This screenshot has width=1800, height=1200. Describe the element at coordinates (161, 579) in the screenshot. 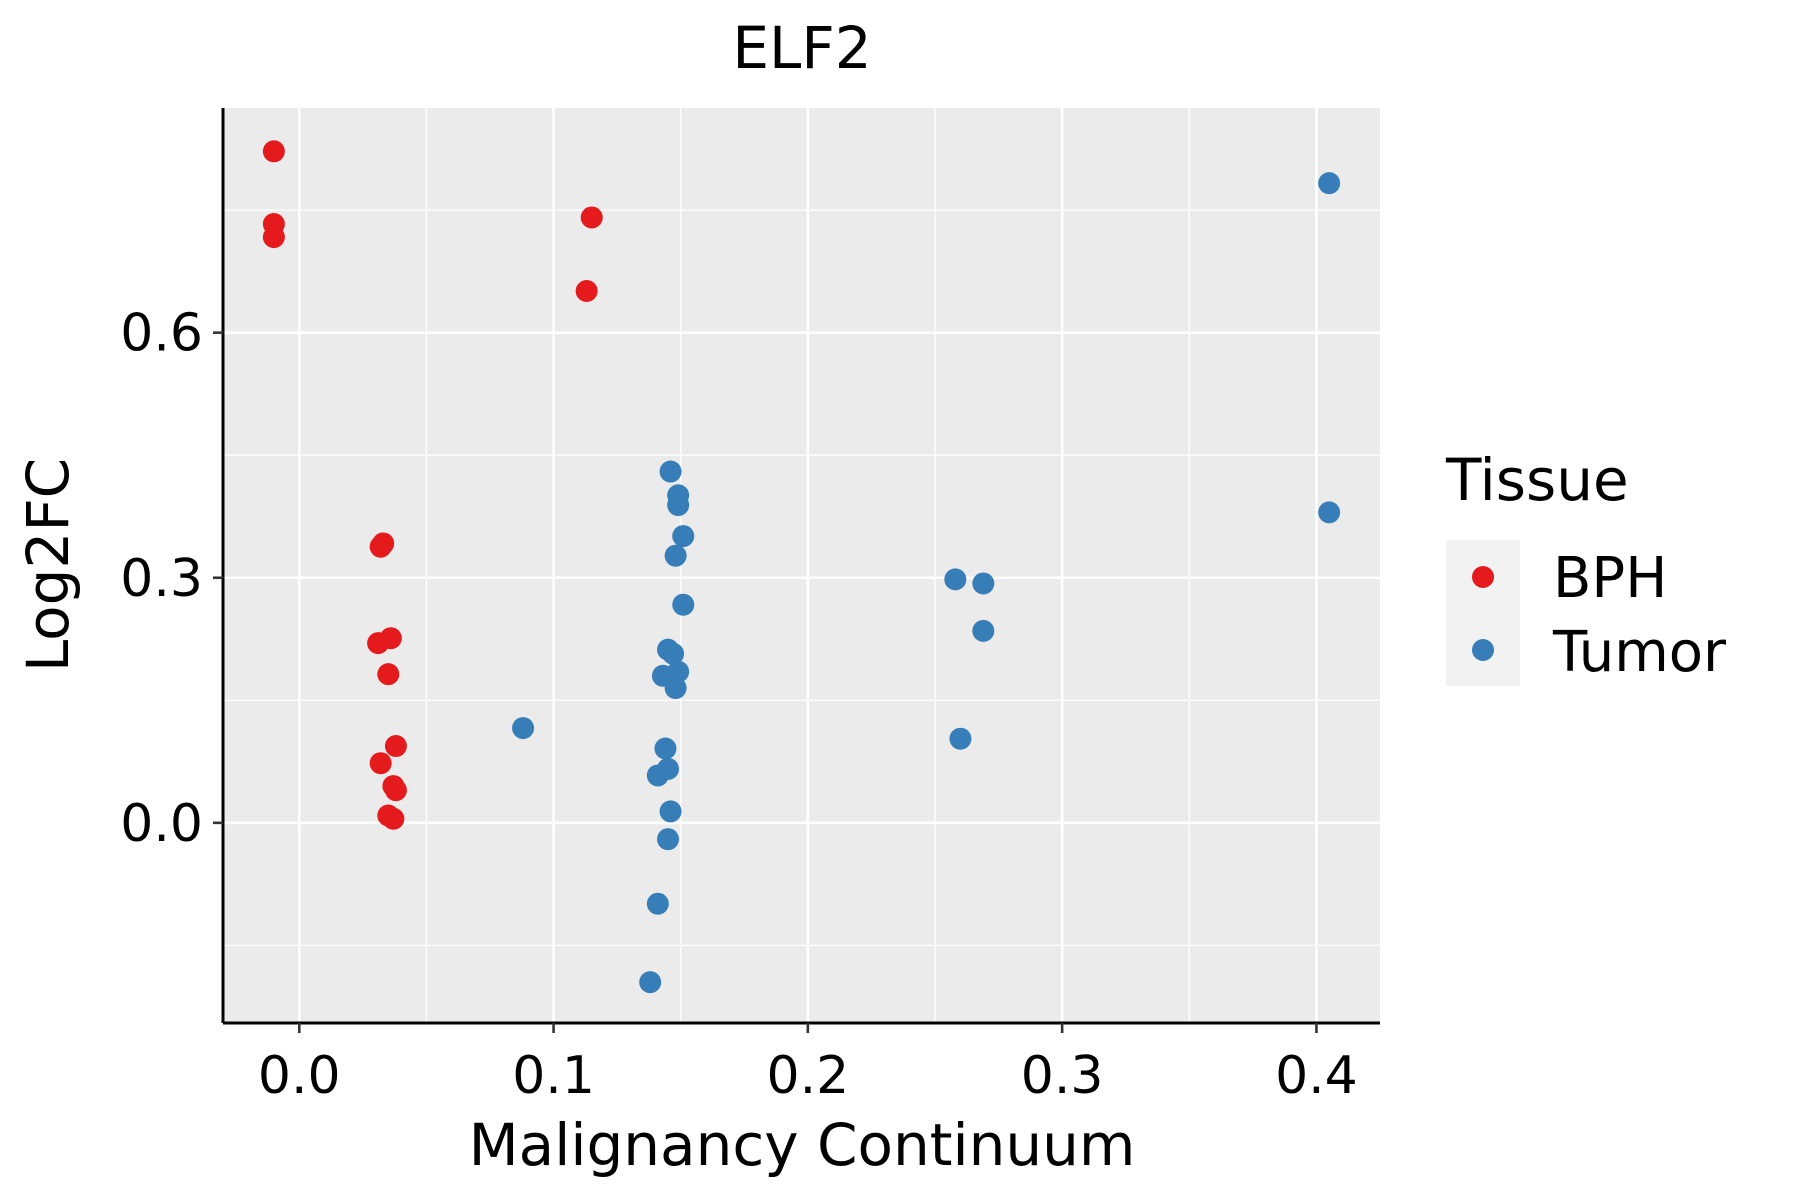

I see `y-tick-label-1: 0.3` at that location.